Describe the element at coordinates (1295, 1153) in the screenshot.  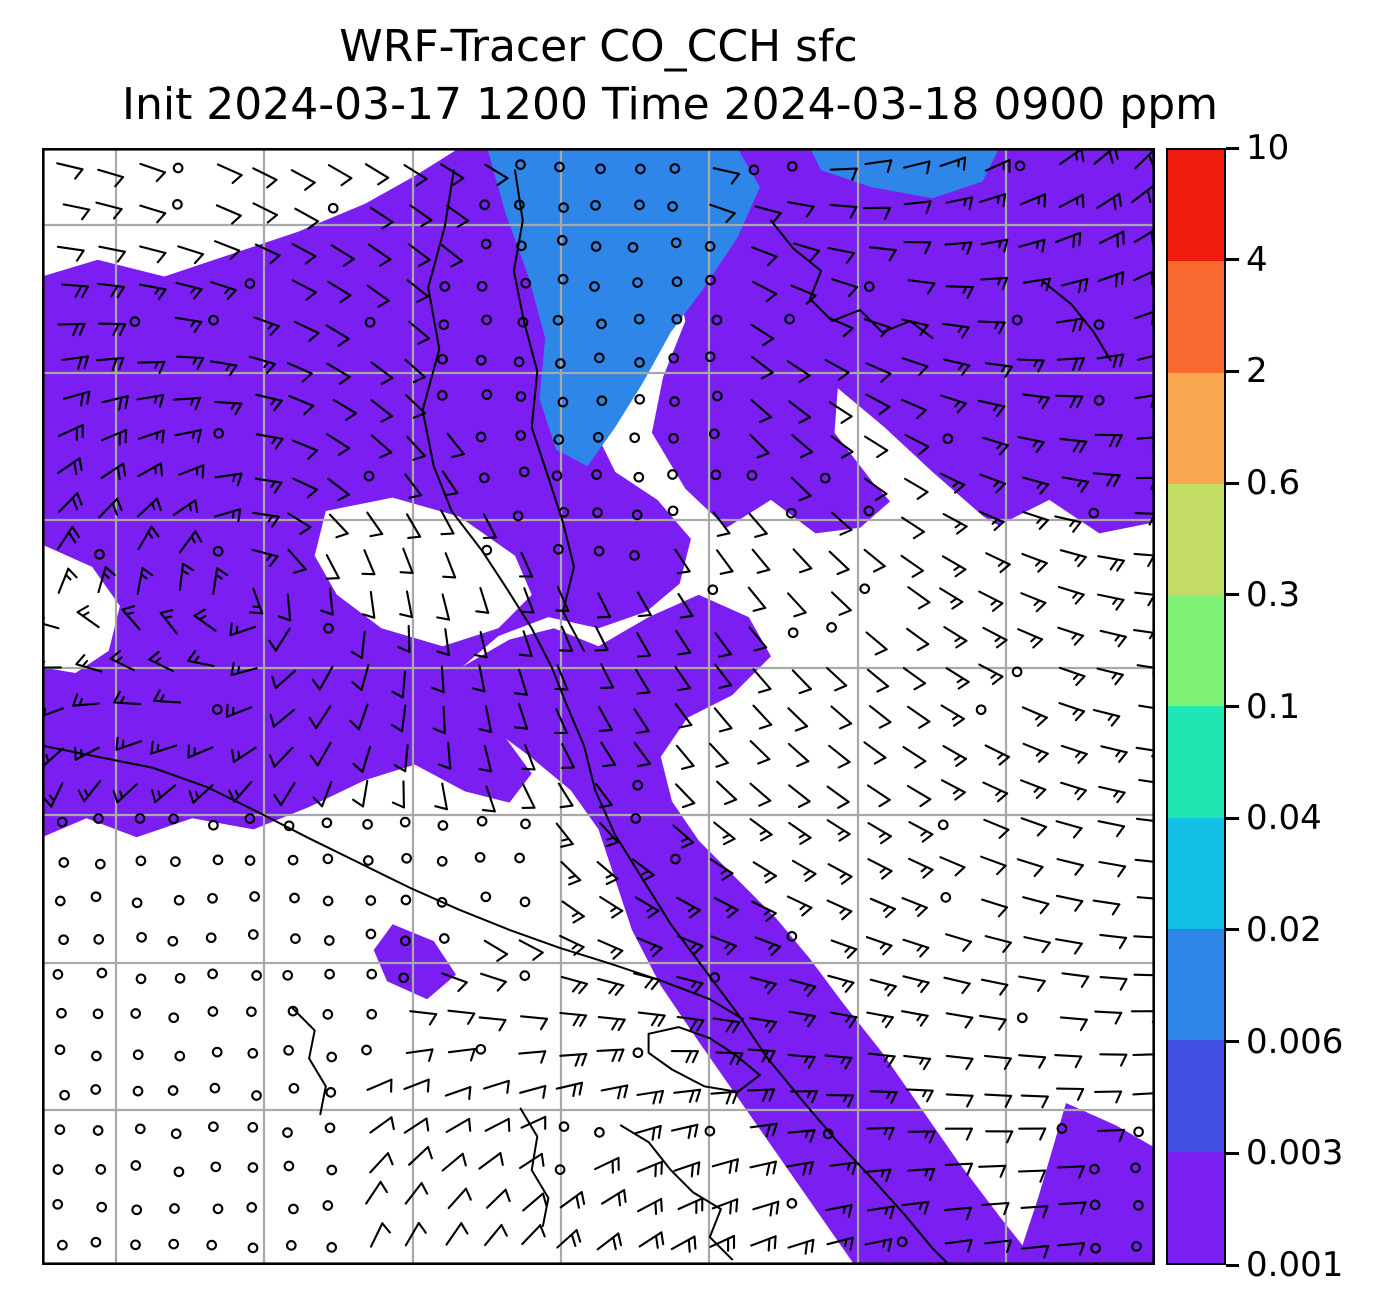
I see `colorbar-tick-label: 0.003` at that location.